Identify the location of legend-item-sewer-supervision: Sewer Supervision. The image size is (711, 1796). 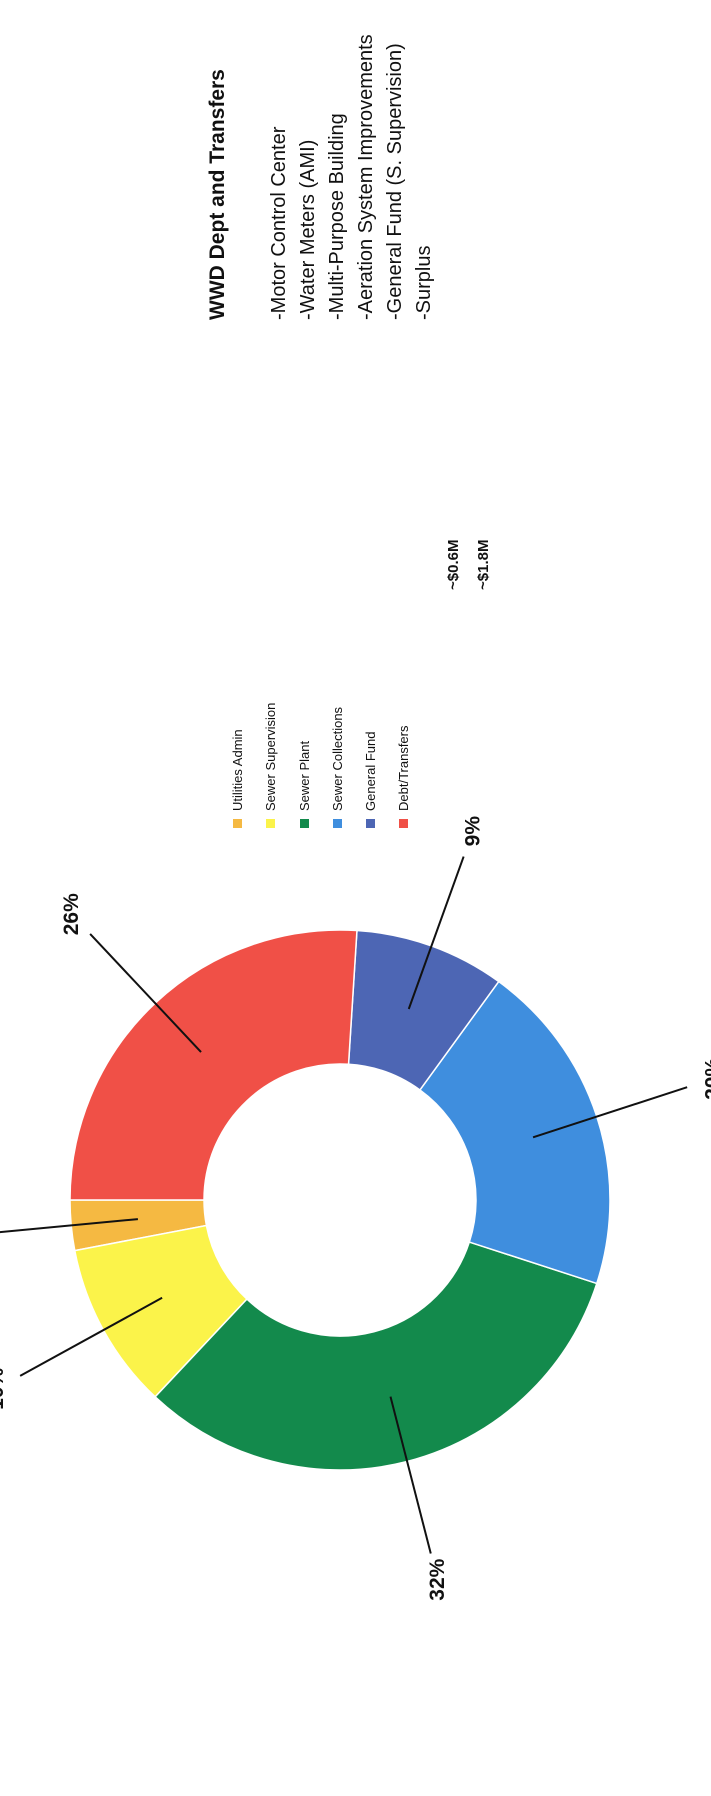
(270, 765).